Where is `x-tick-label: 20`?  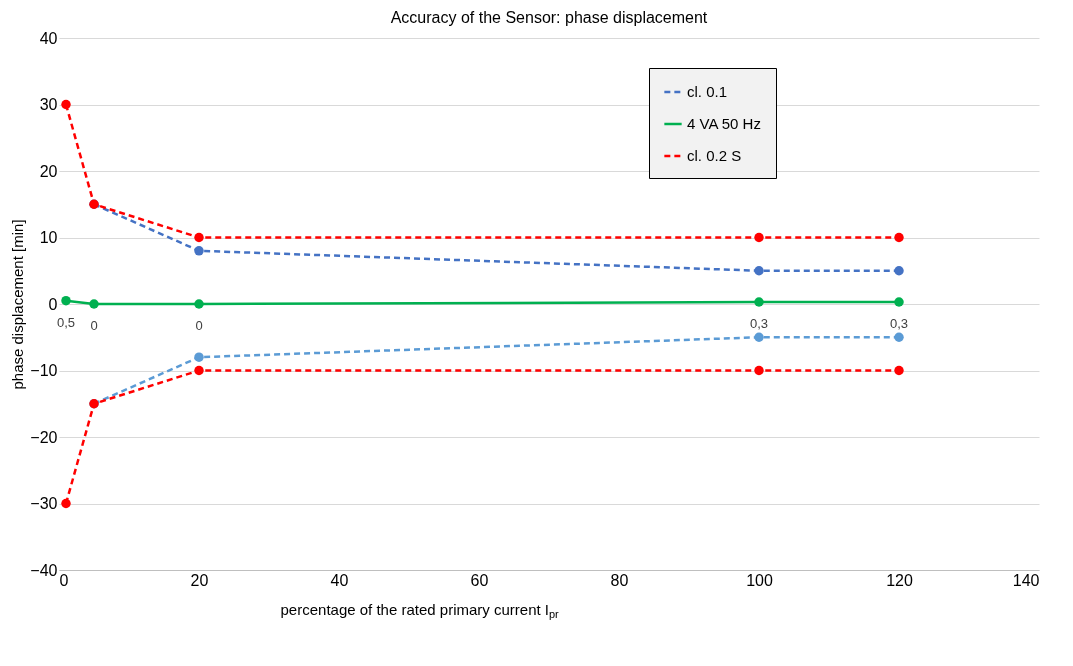 x-tick-label: 20 is located at coordinates (199, 580).